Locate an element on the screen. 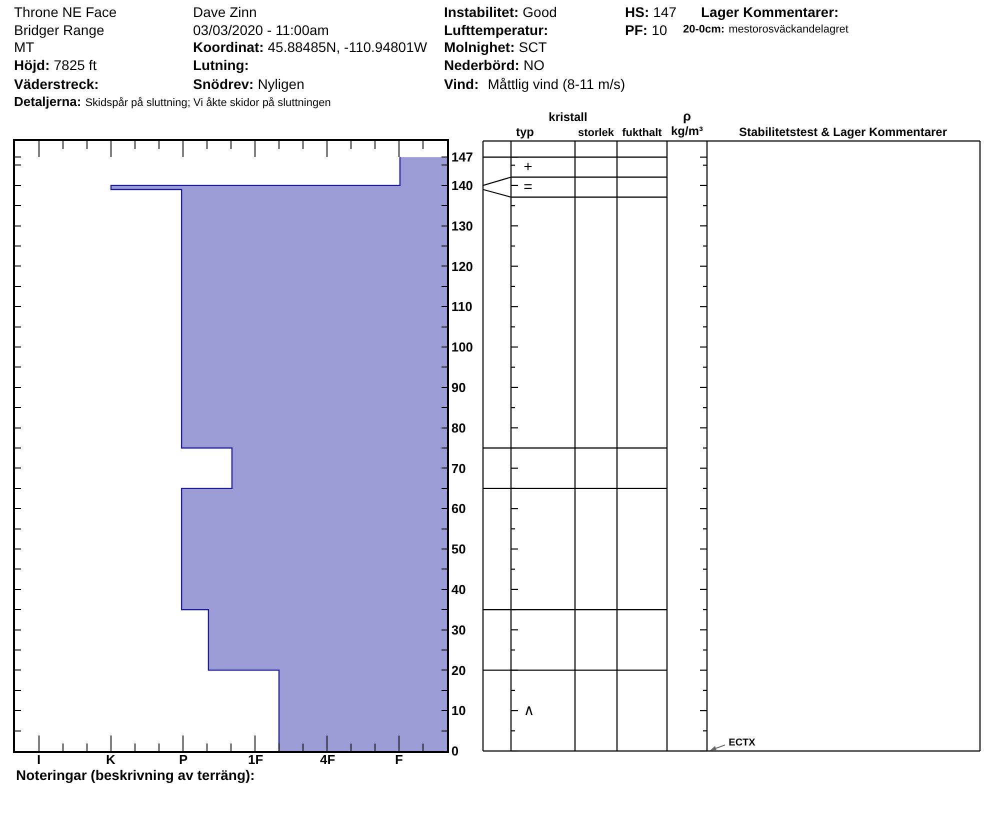  y-tick-label: 110 is located at coordinates (461, 306).